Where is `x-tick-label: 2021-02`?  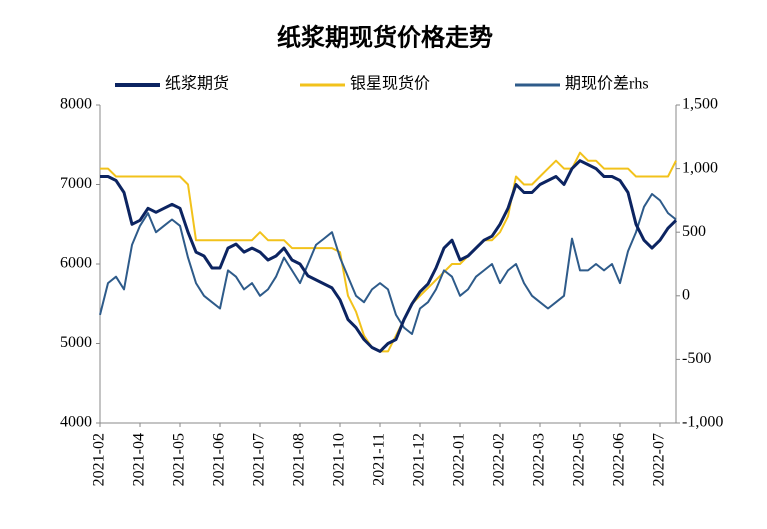 x-tick-label: 2021-02 is located at coordinates (99, 459).